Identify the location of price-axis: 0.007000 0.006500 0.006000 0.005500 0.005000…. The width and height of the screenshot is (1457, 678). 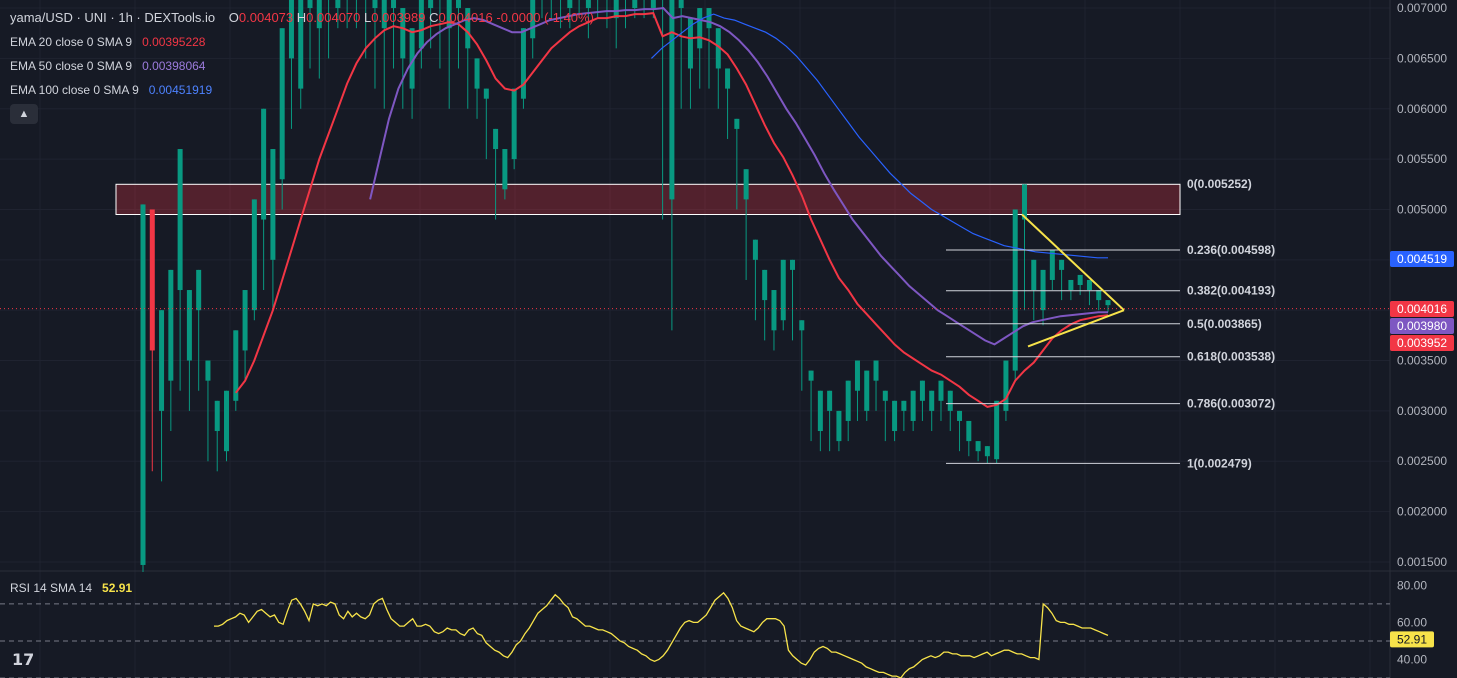
(1422, 285).